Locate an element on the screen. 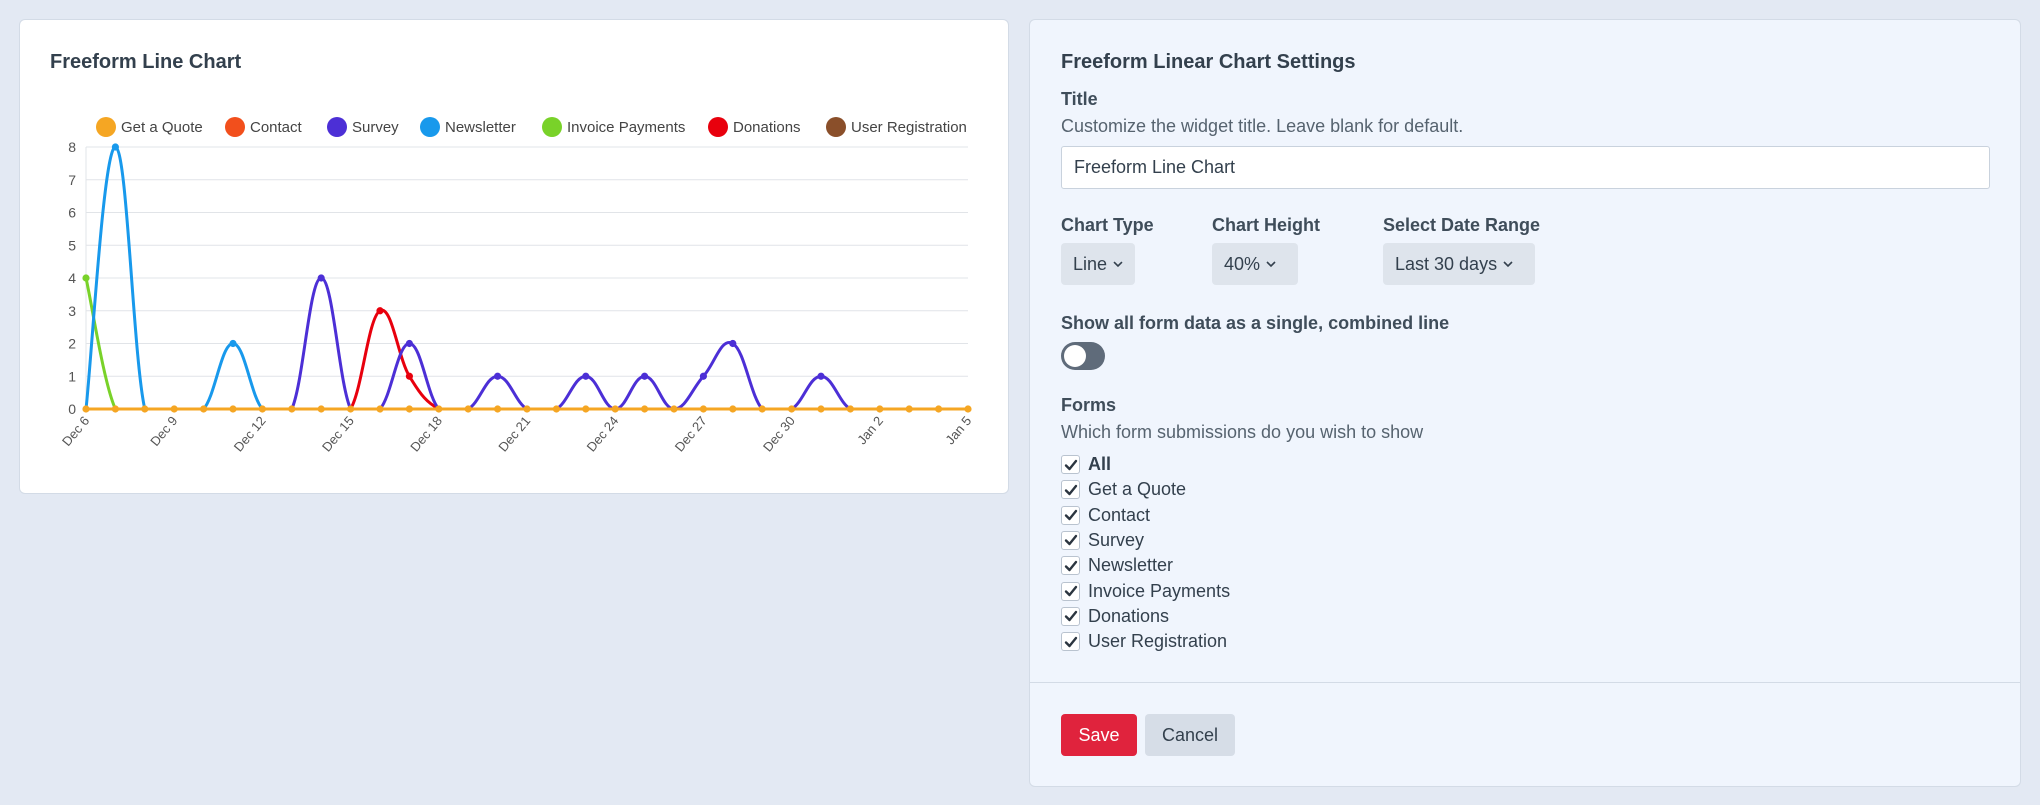 The width and height of the screenshot is (2040, 805). legend-label: Contact is located at coordinates (276, 127).